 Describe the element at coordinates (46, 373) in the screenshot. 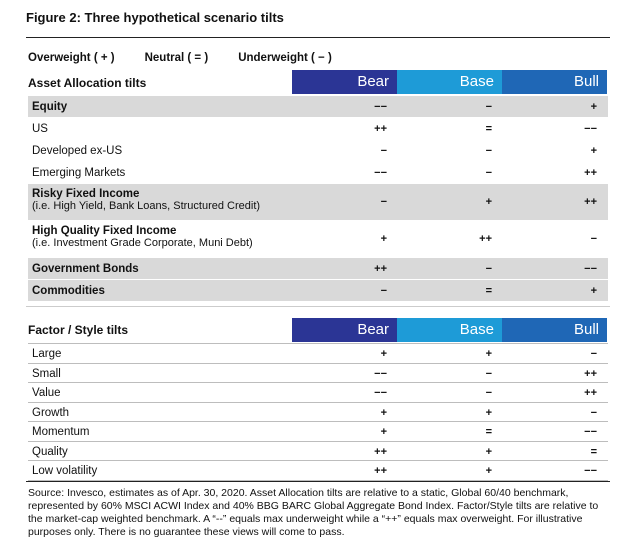

I see `row-label: Small` at that location.